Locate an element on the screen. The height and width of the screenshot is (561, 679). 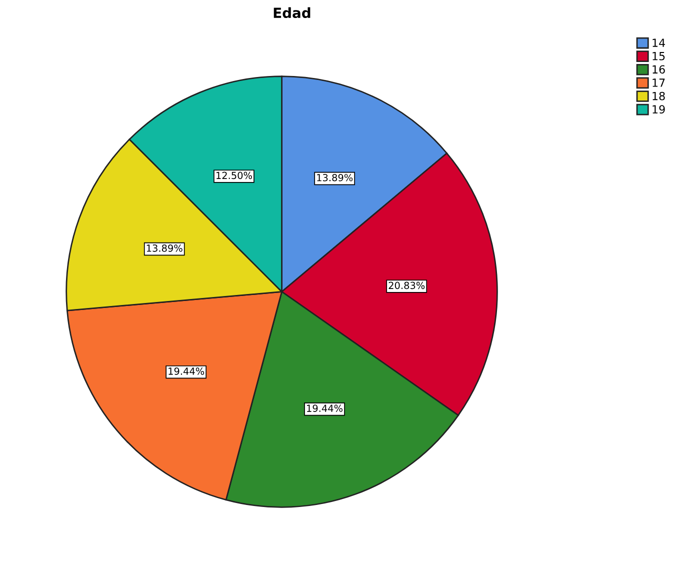
legend-label: 19 is located at coordinates (658, 109).